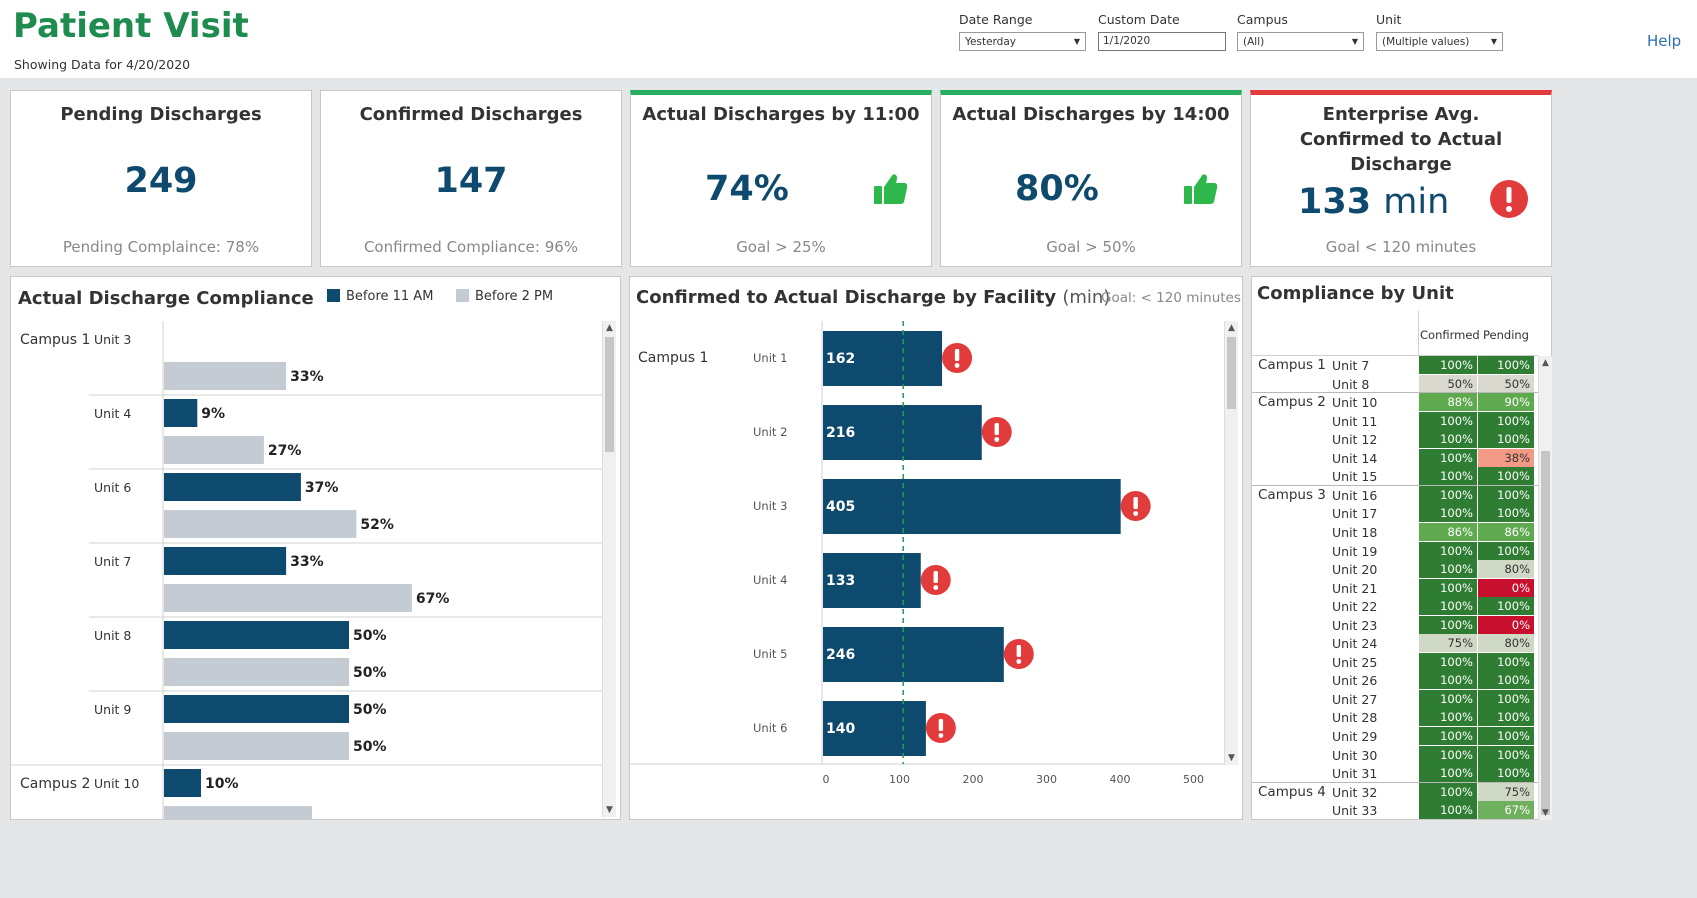  I want to click on pending-cell: 90%, so click(1506, 402).